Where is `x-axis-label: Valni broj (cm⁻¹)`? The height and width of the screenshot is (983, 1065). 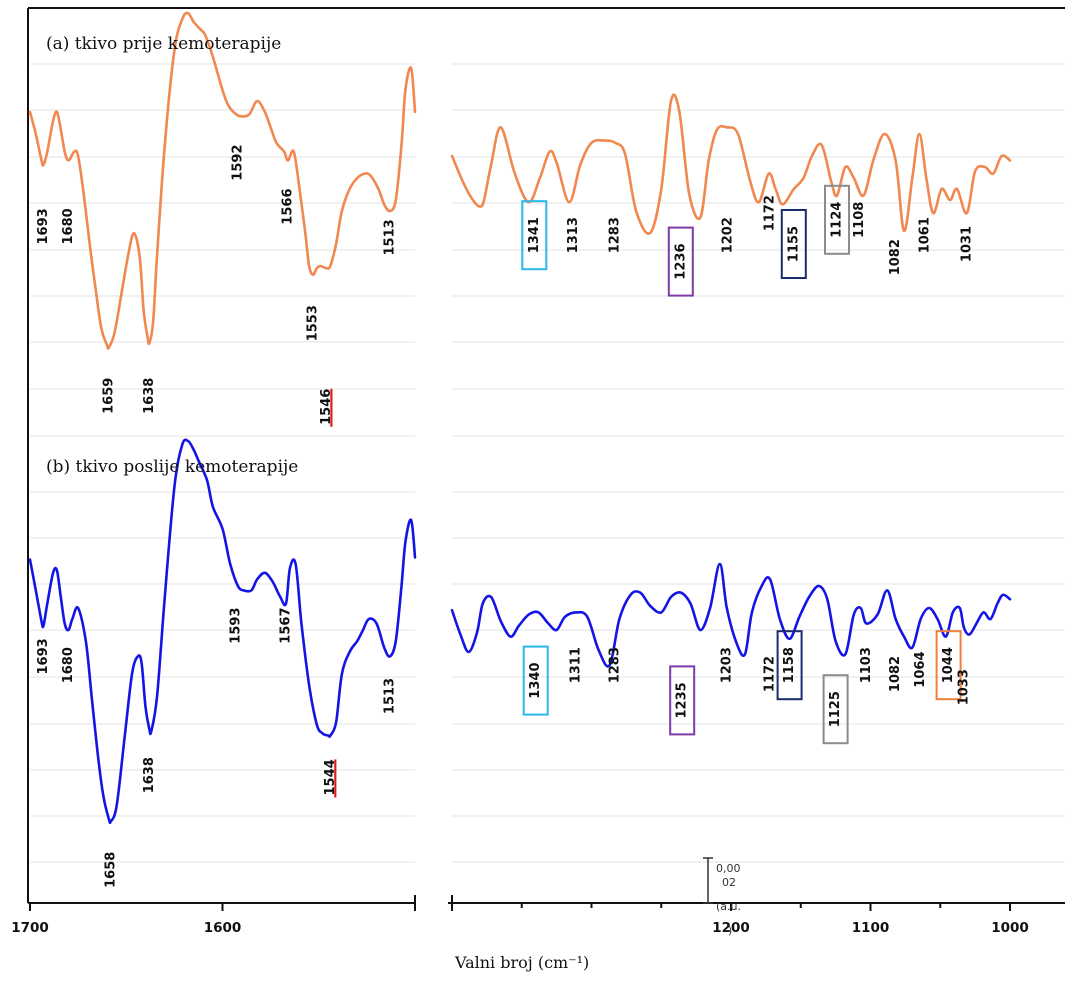
x-axis-label: Valni broj (cm⁻¹) is located at coordinates (521, 962).